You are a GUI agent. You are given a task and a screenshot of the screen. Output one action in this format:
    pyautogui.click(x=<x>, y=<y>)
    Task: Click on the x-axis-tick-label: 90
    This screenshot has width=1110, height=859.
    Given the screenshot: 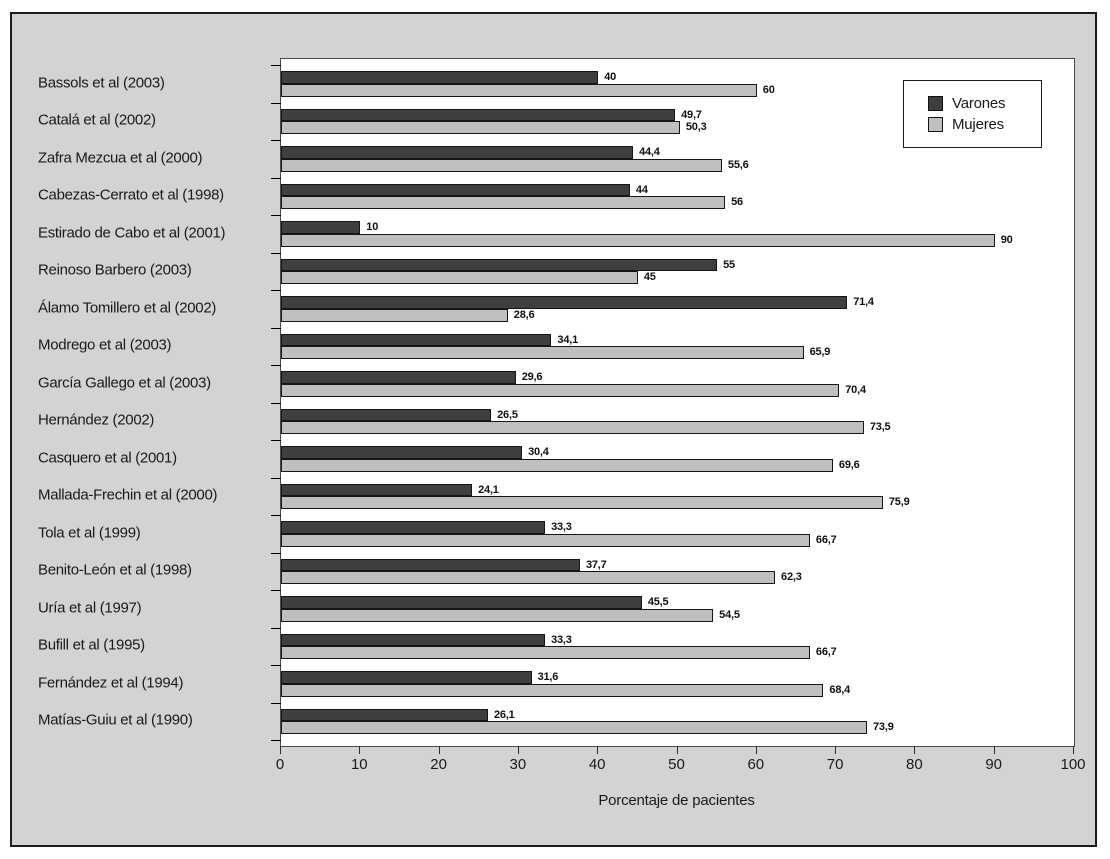 What is the action you would take?
    pyautogui.click(x=994, y=764)
    